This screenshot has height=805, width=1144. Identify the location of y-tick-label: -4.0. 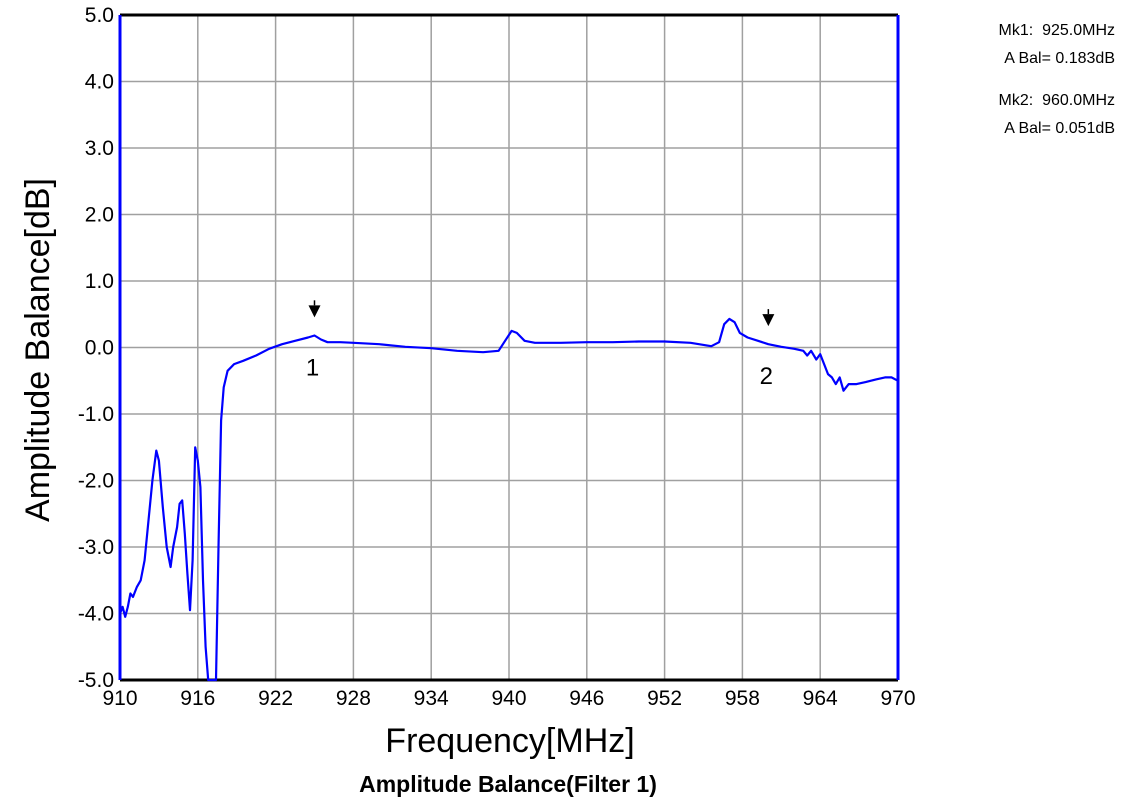
(96, 614).